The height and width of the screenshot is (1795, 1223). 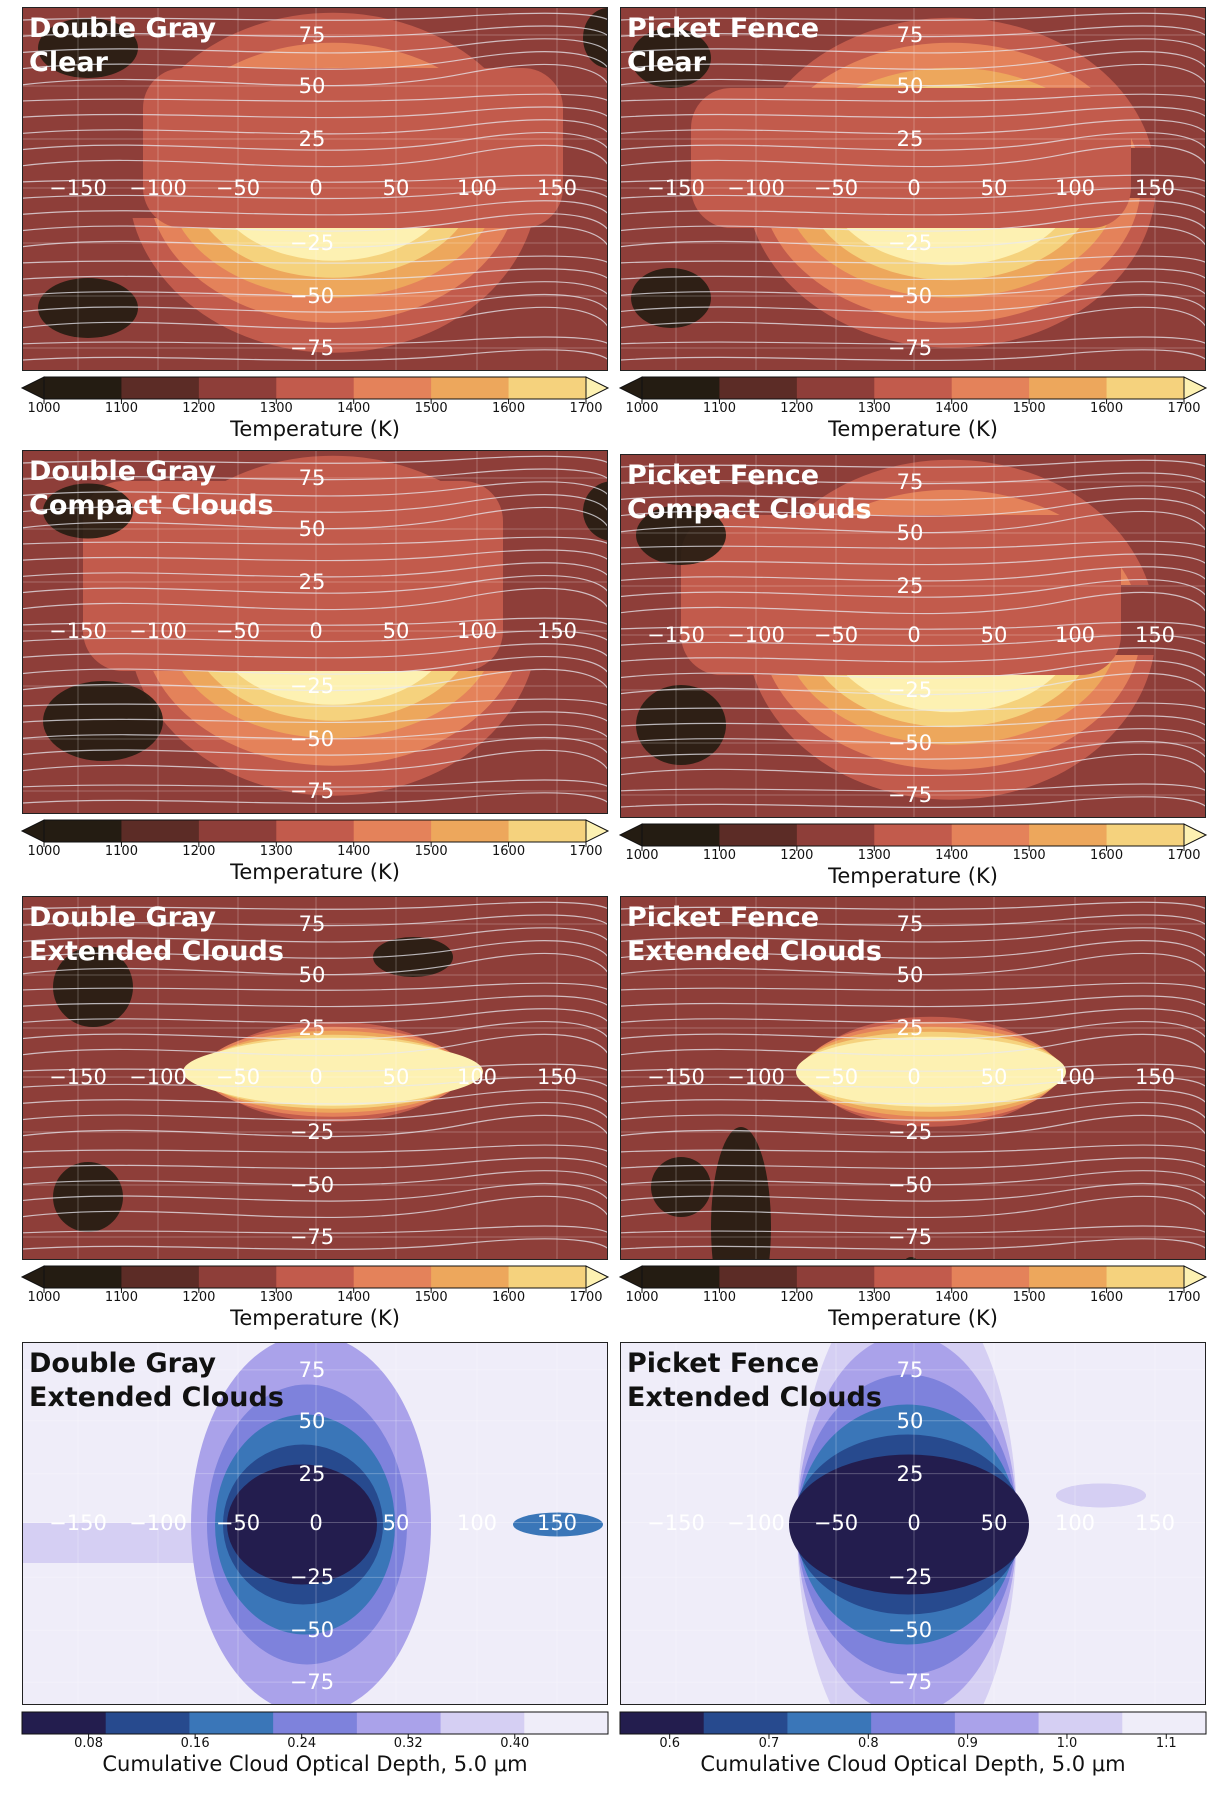 What do you see at coordinates (477, 188) in the screenshot?
I see `lon-tick-label: 100` at bounding box center [477, 188].